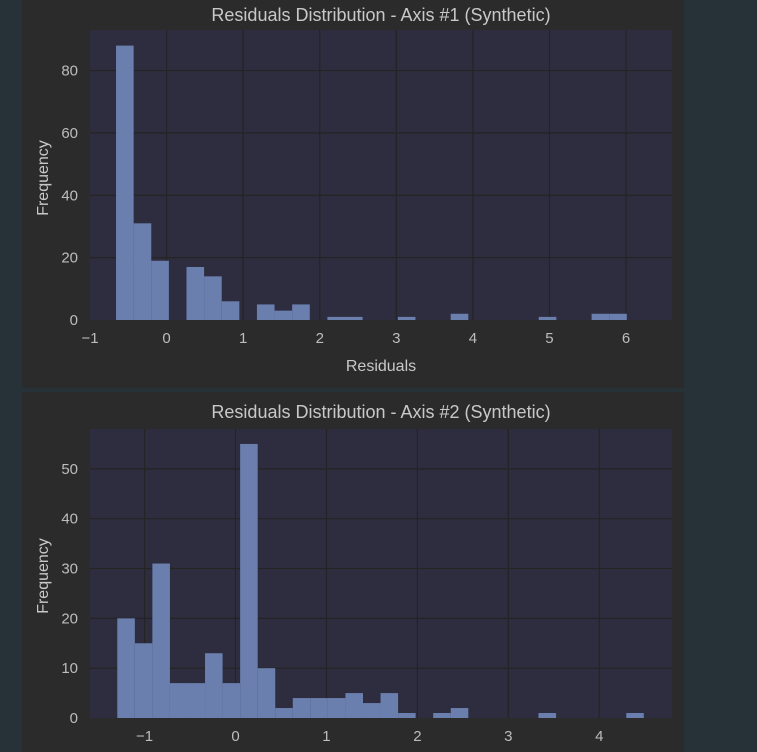  I want to click on chart2-x-ticks: −1 0 1 2 3 4, so click(369, 736).